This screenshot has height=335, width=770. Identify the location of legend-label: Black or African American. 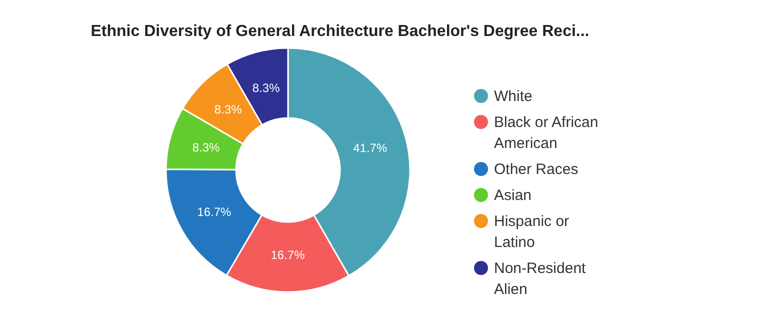
(546, 133).